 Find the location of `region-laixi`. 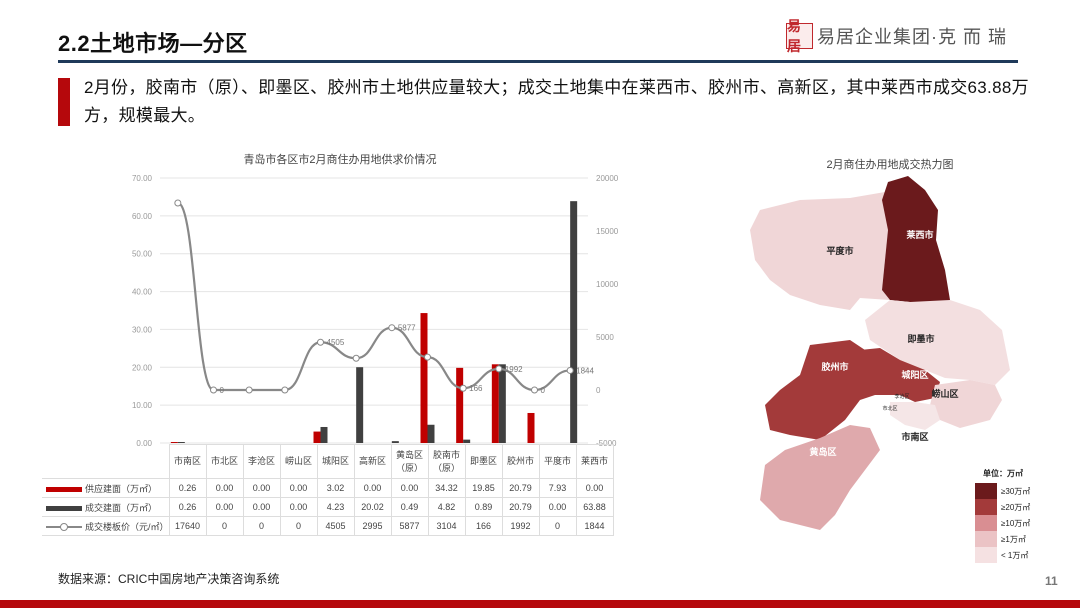

region-laixi is located at coordinates (916, 240).